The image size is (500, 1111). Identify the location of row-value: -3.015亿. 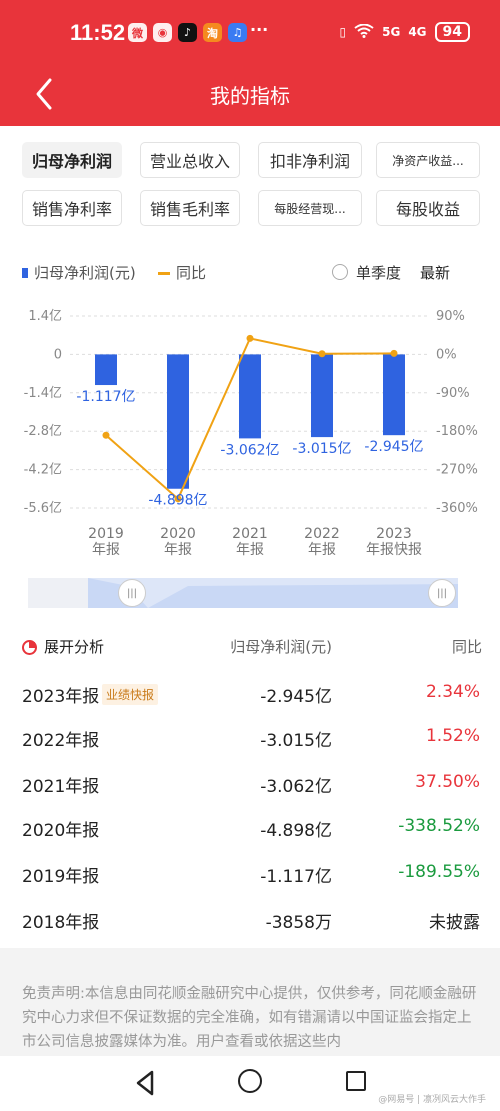
(296, 741).